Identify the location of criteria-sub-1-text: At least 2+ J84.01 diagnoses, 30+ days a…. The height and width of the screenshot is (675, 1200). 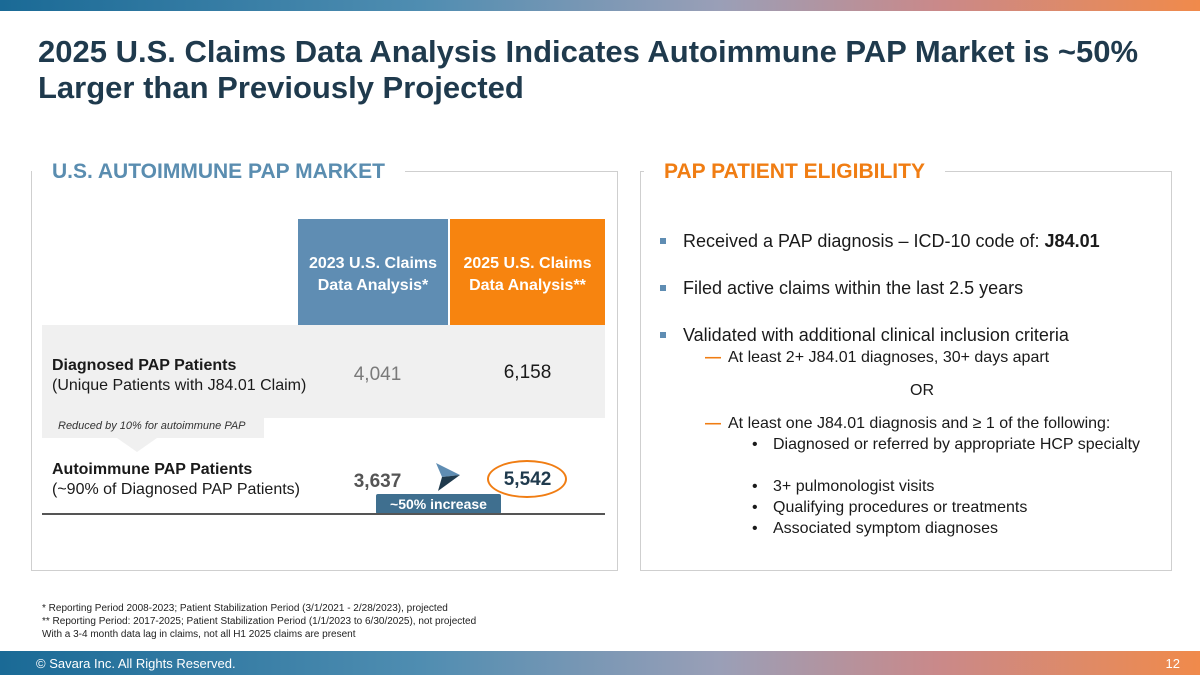
(889, 357).